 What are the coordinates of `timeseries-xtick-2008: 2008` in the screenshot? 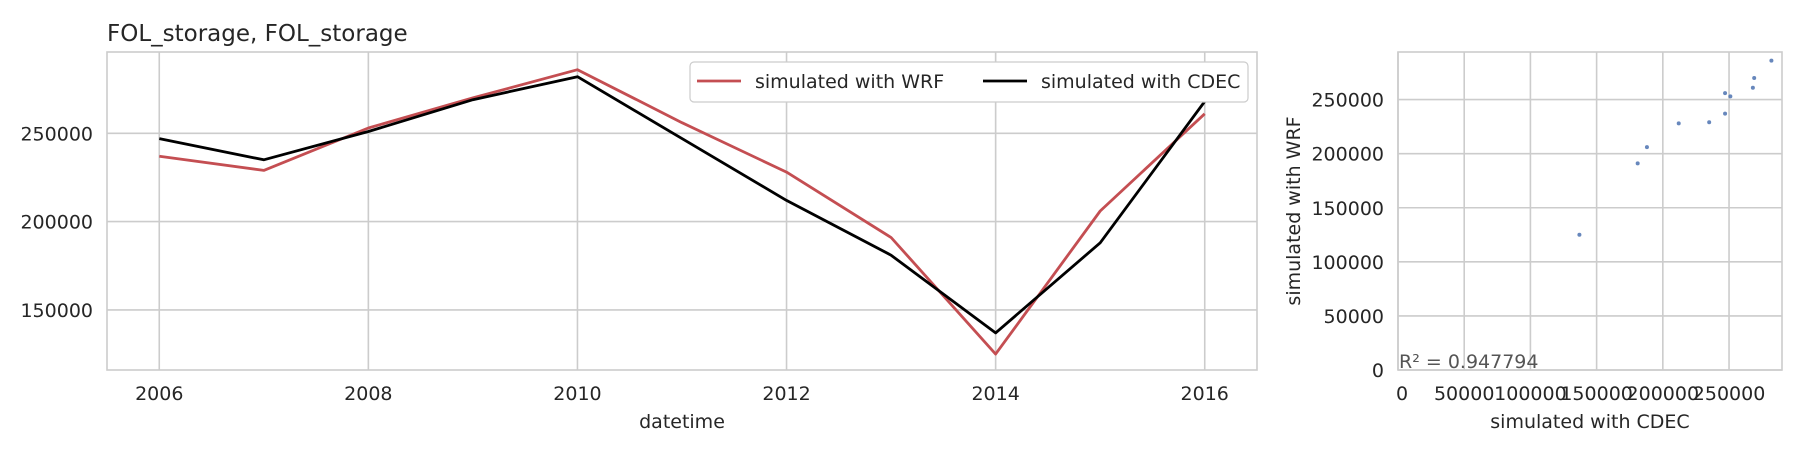 It's located at (368, 394).